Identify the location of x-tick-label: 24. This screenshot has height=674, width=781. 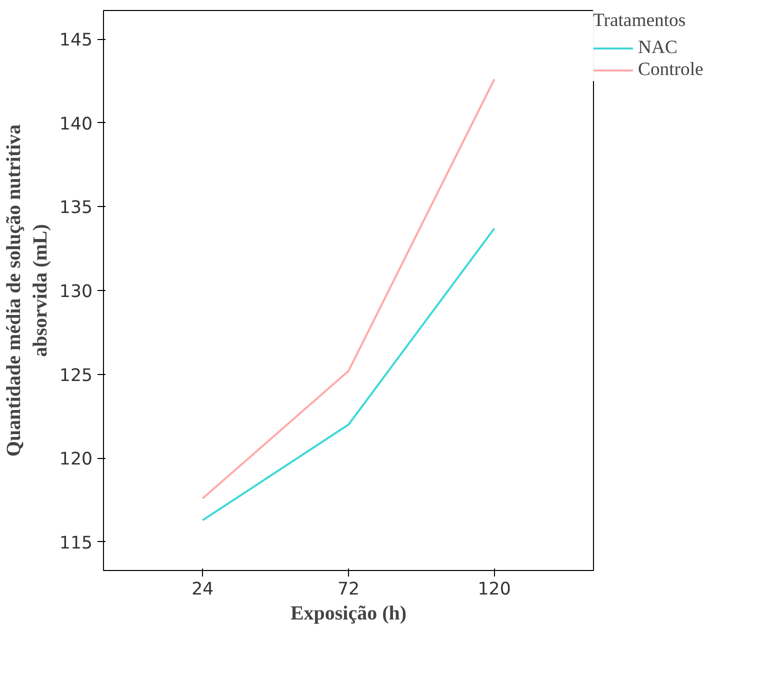
(203, 590).